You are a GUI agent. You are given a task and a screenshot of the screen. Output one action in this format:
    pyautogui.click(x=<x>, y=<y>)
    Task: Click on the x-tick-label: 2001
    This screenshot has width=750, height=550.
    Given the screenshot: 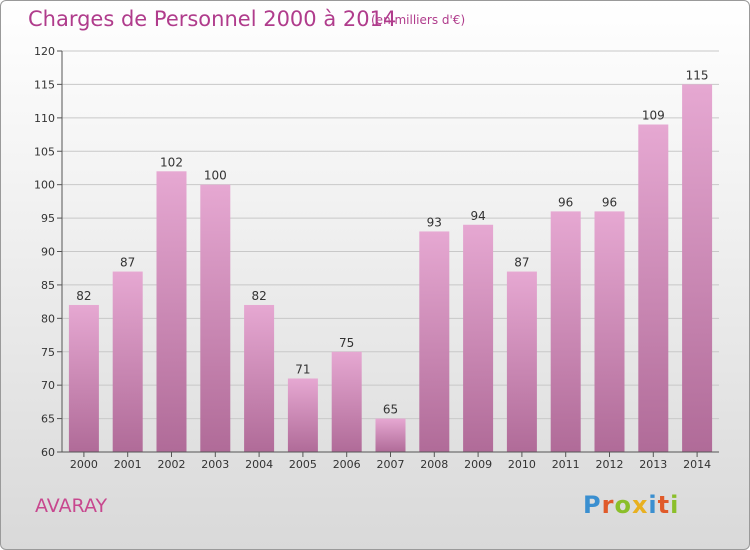 What is the action you would take?
    pyautogui.click(x=128, y=464)
    